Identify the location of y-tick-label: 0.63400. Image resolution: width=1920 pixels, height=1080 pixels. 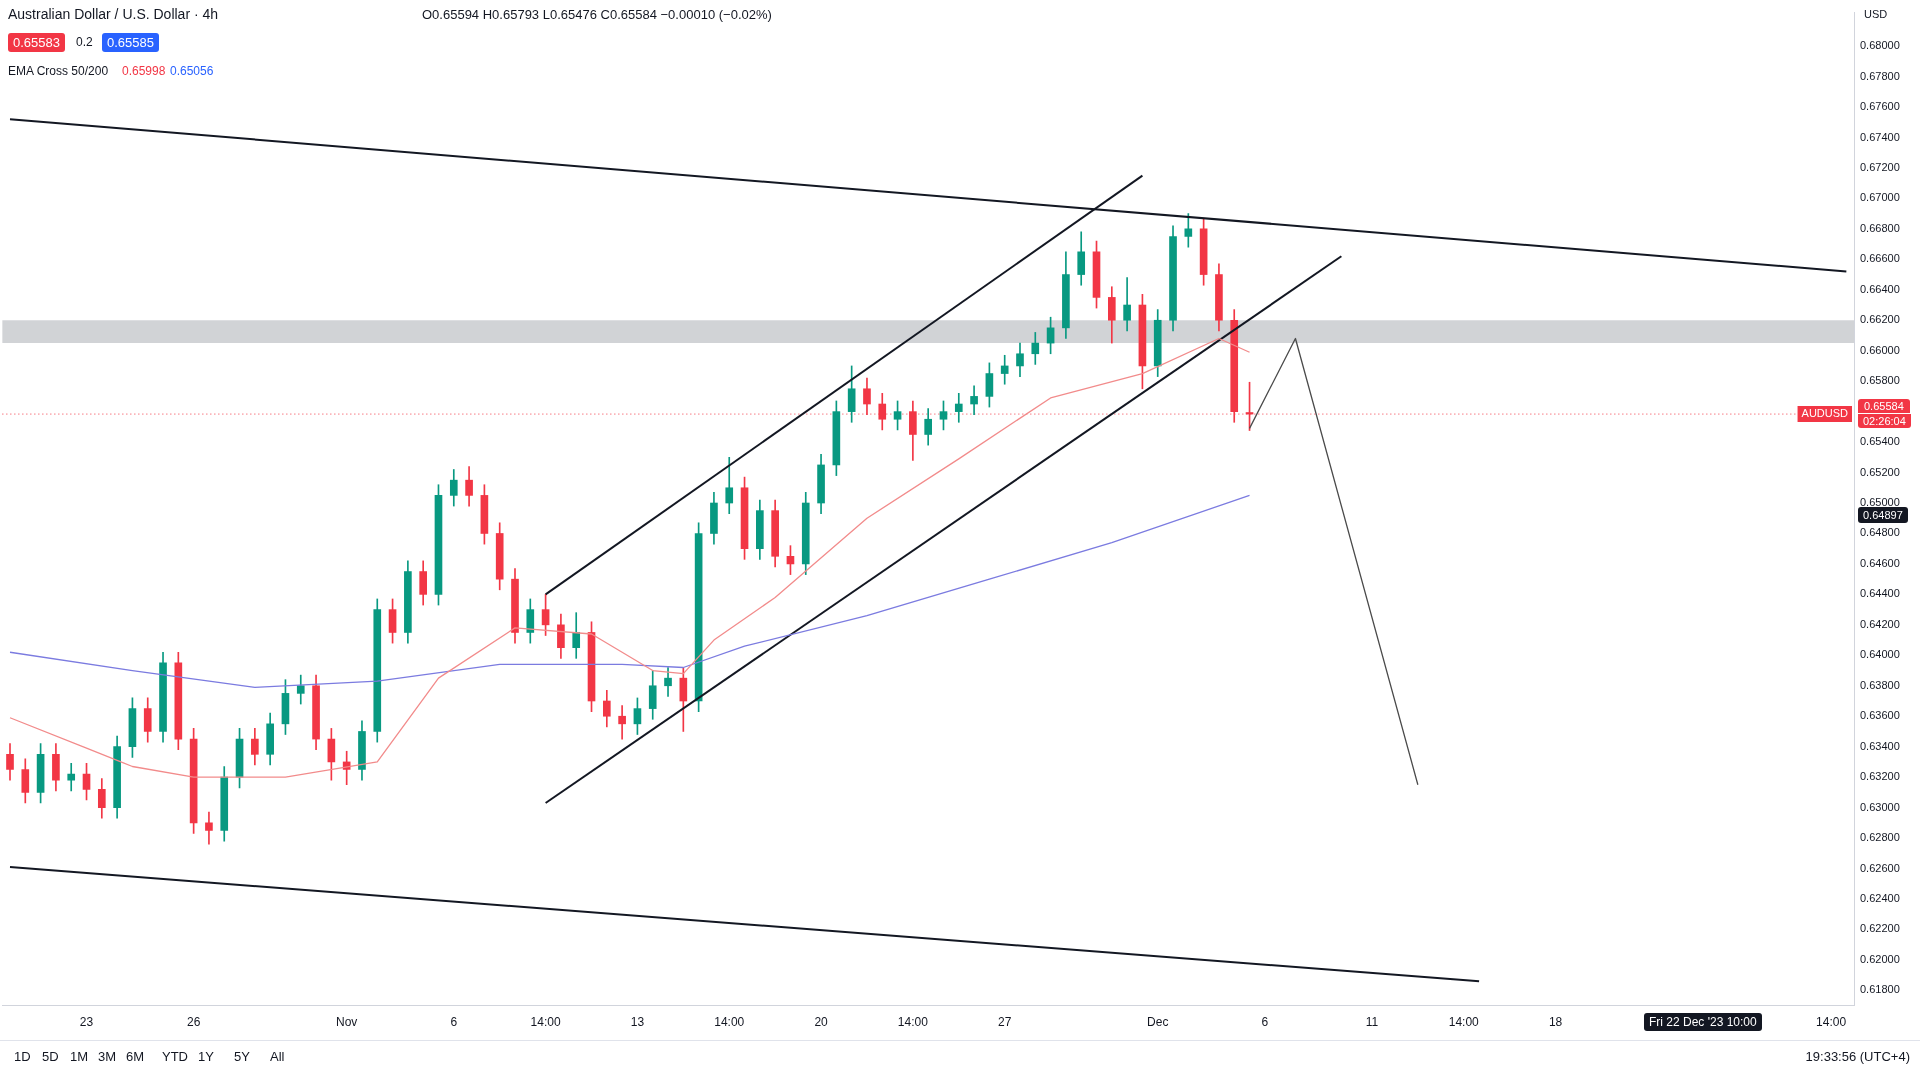
(1880, 745).